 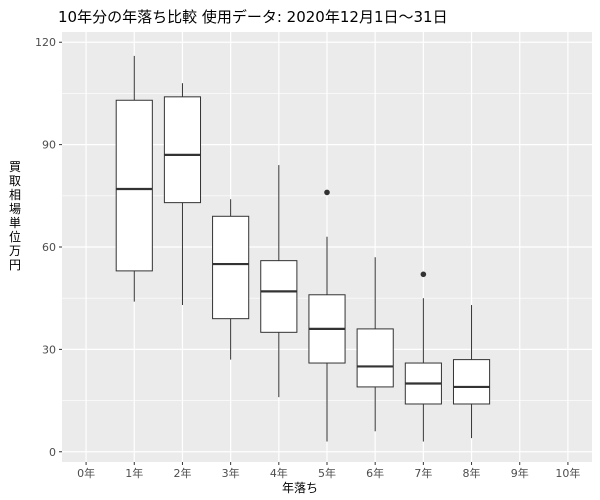 What do you see at coordinates (472, 473) in the screenshot?
I see `x-tick-label: 8年` at bounding box center [472, 473].